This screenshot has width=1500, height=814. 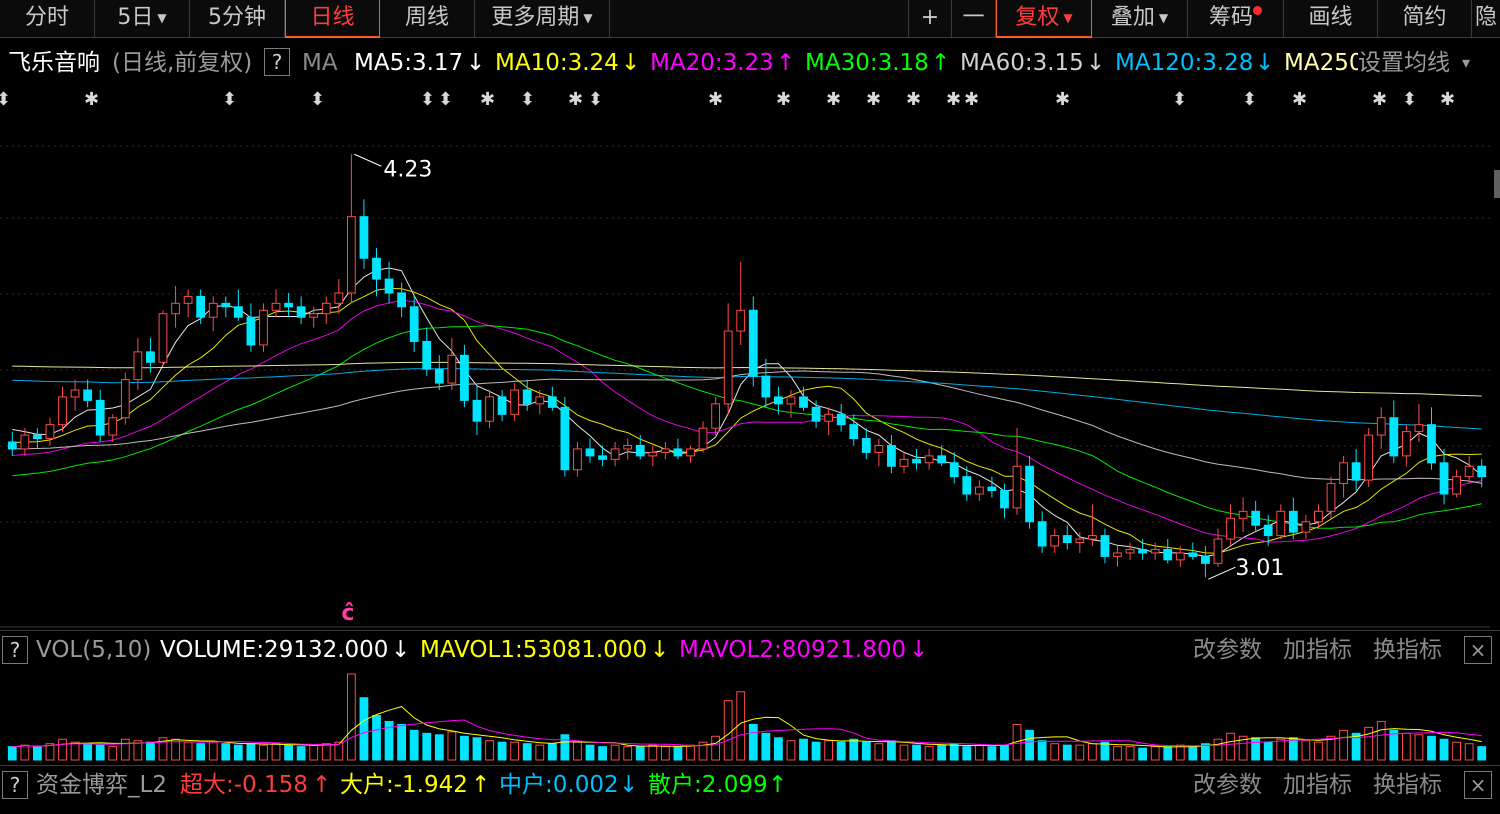 What do you see at coordinates (142, 19) in the screenshot?
I see `tab-5day: 5日 ▼` at bounding box center [142, 19].